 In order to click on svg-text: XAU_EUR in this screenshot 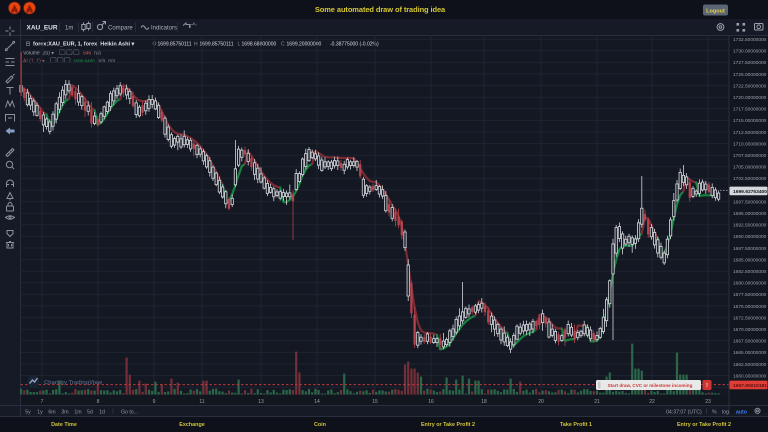, I will do `click(42, 27)`.